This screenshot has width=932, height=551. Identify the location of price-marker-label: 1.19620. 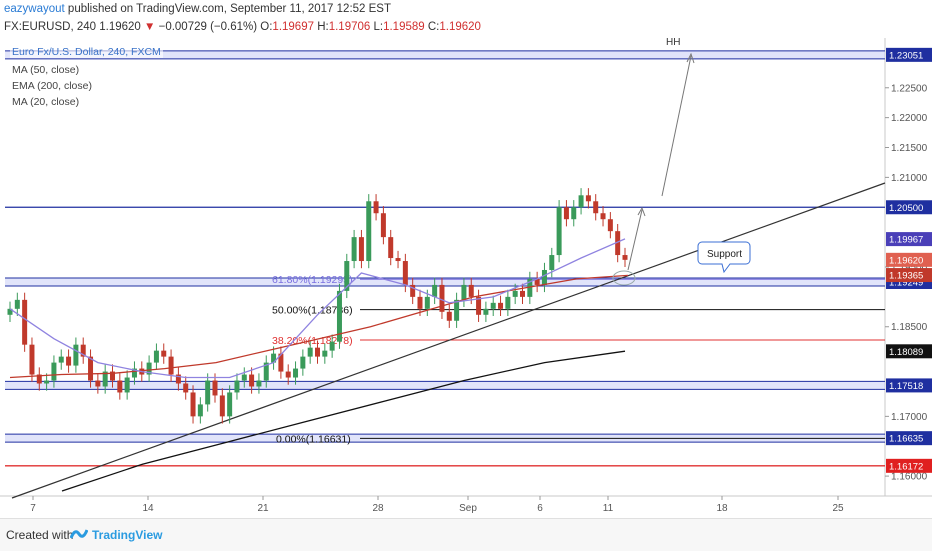
(906, 260).